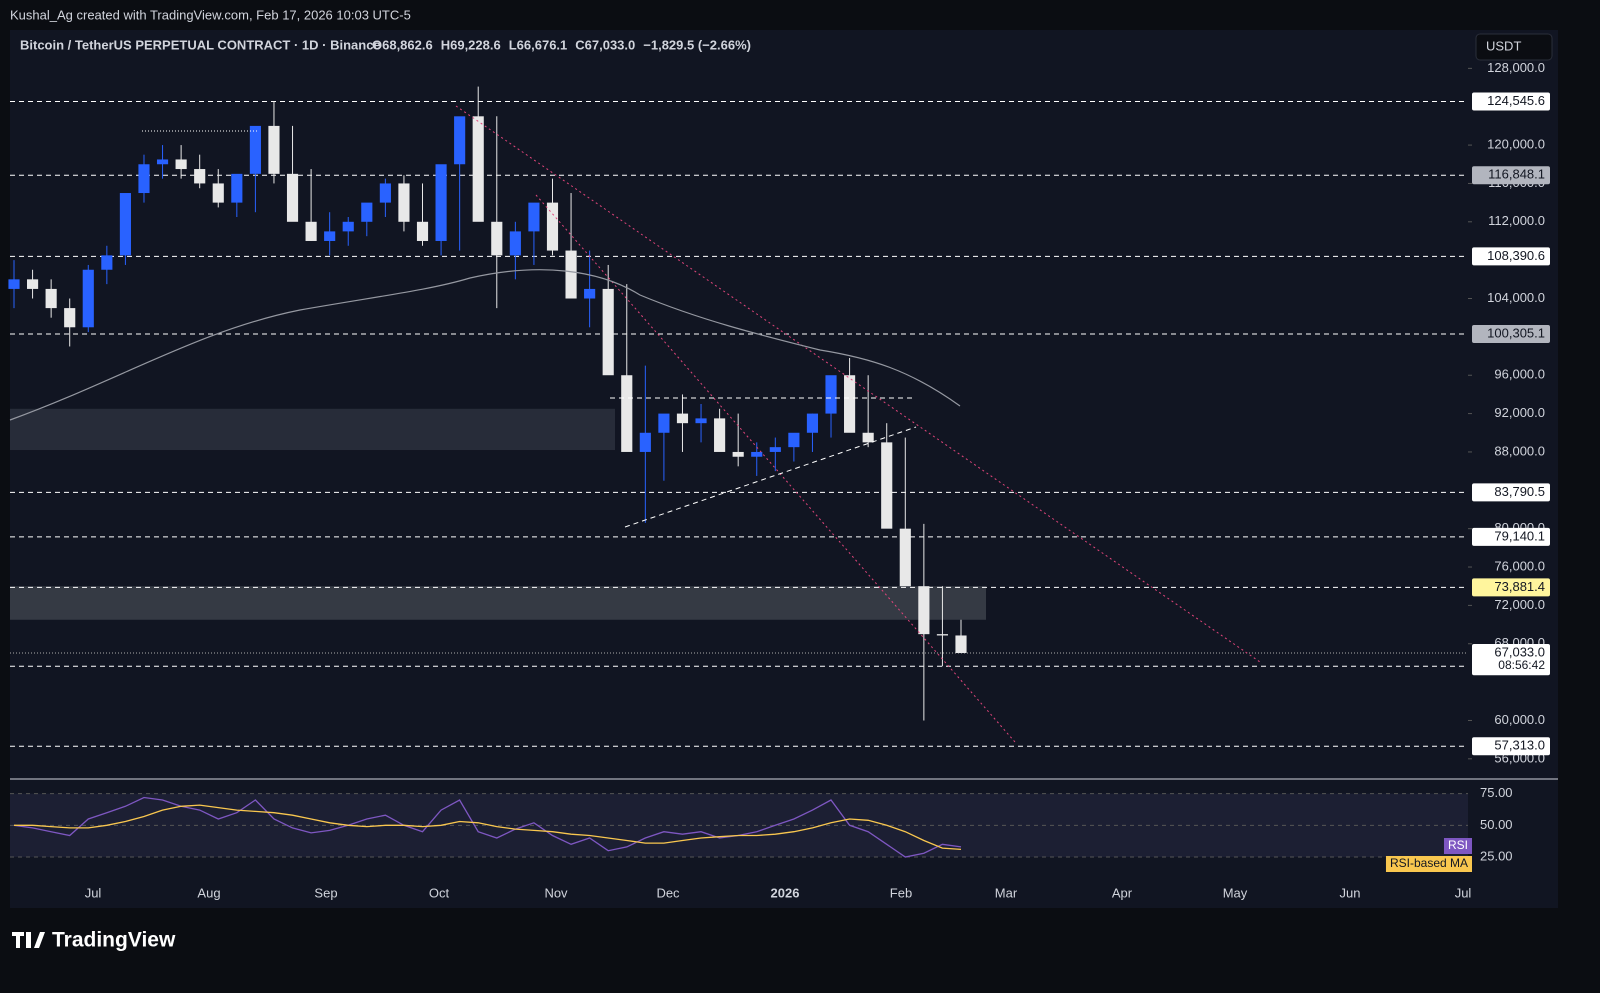  I want to click on y-tick-label: 104,000.0, so click(1516, 297).